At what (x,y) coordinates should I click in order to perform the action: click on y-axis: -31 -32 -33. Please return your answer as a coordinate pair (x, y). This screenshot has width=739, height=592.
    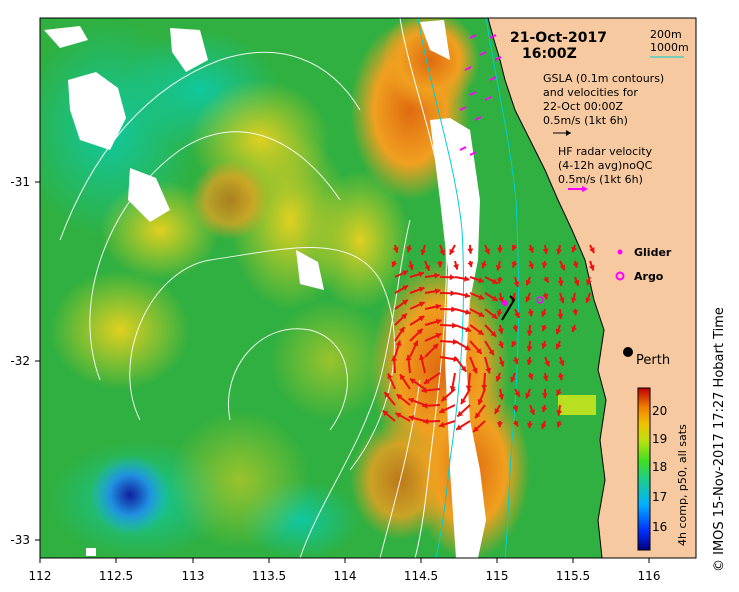
    Looking at the image, I should click on (25, 361).